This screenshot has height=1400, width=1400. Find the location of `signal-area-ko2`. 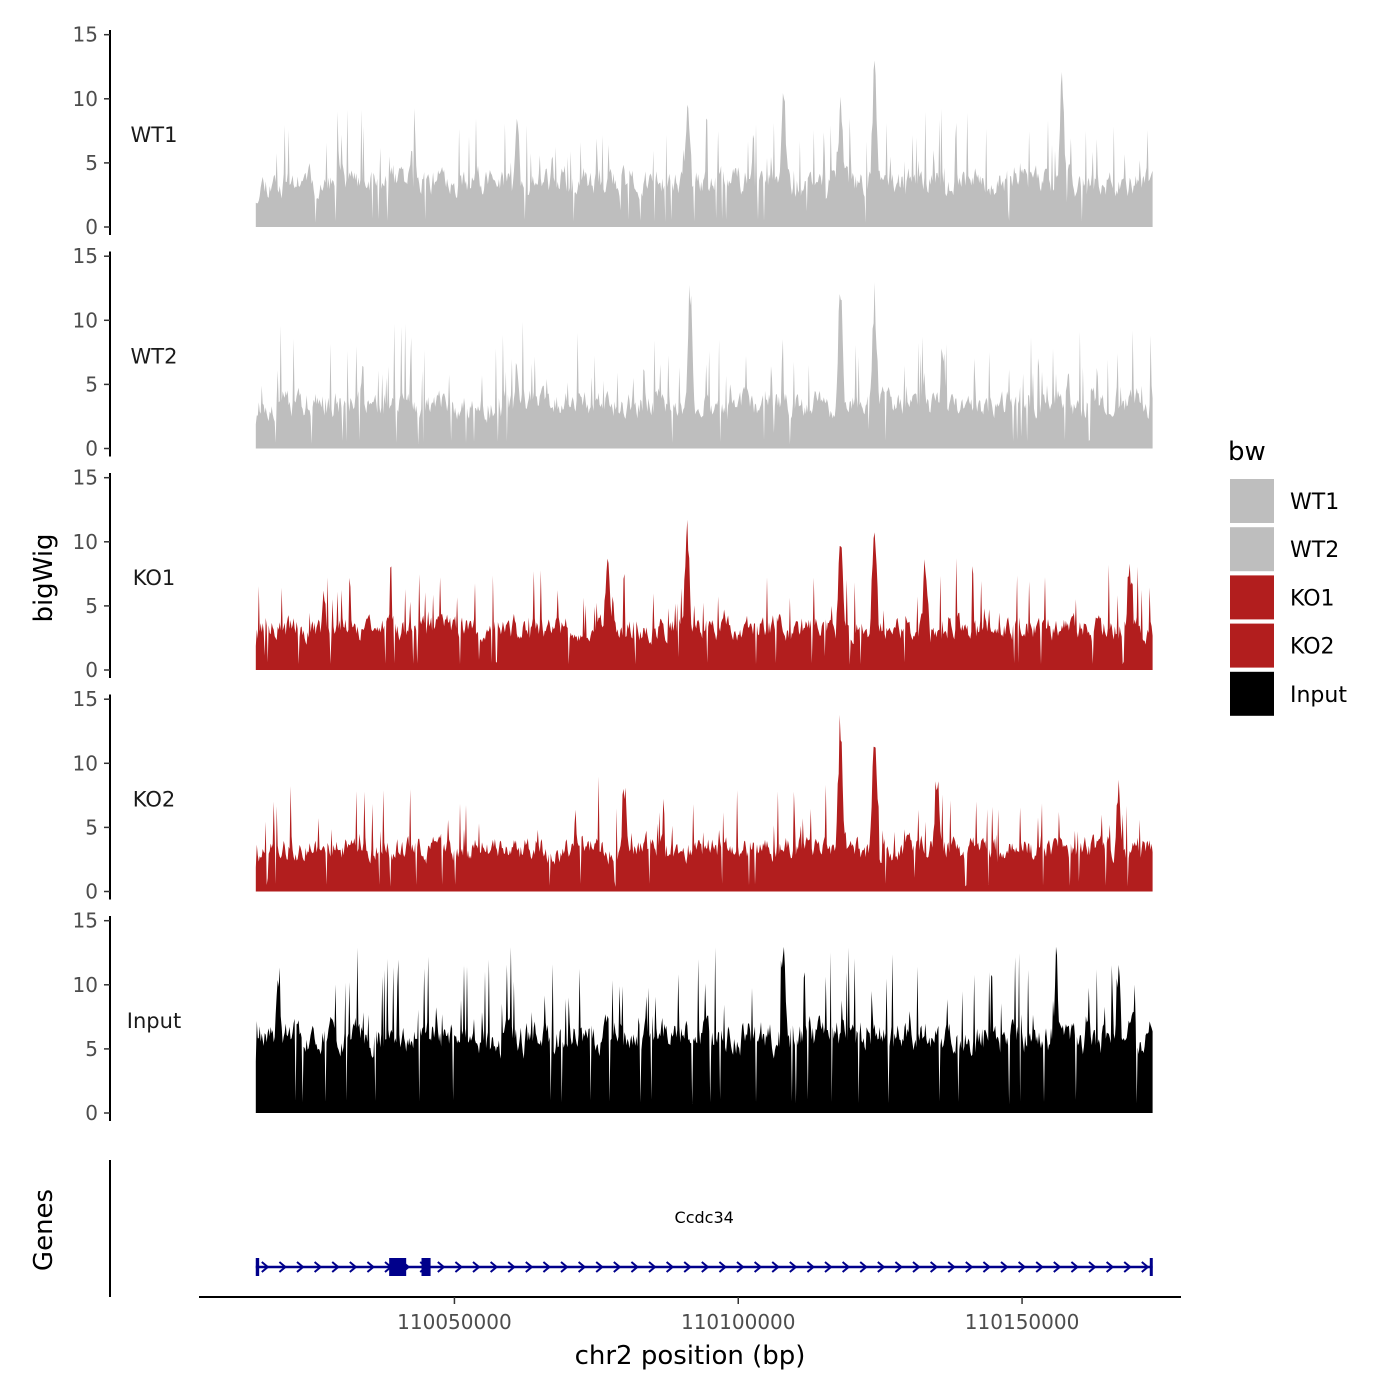

signal-area-ko2 is located at coordinates (704, 803).